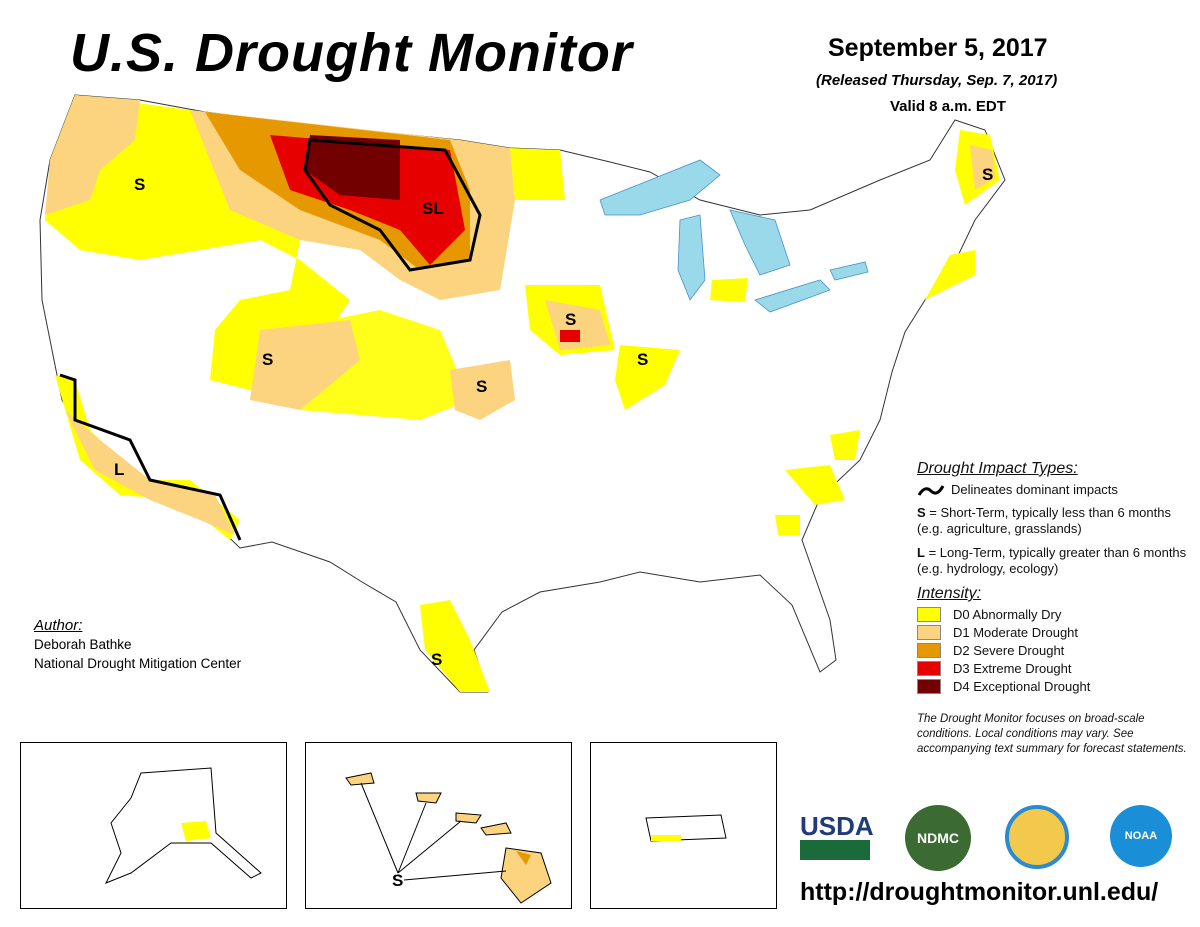  Describe the element at coordinates (929, 650) in the screenshot. I see `swatch-d2` at that location.